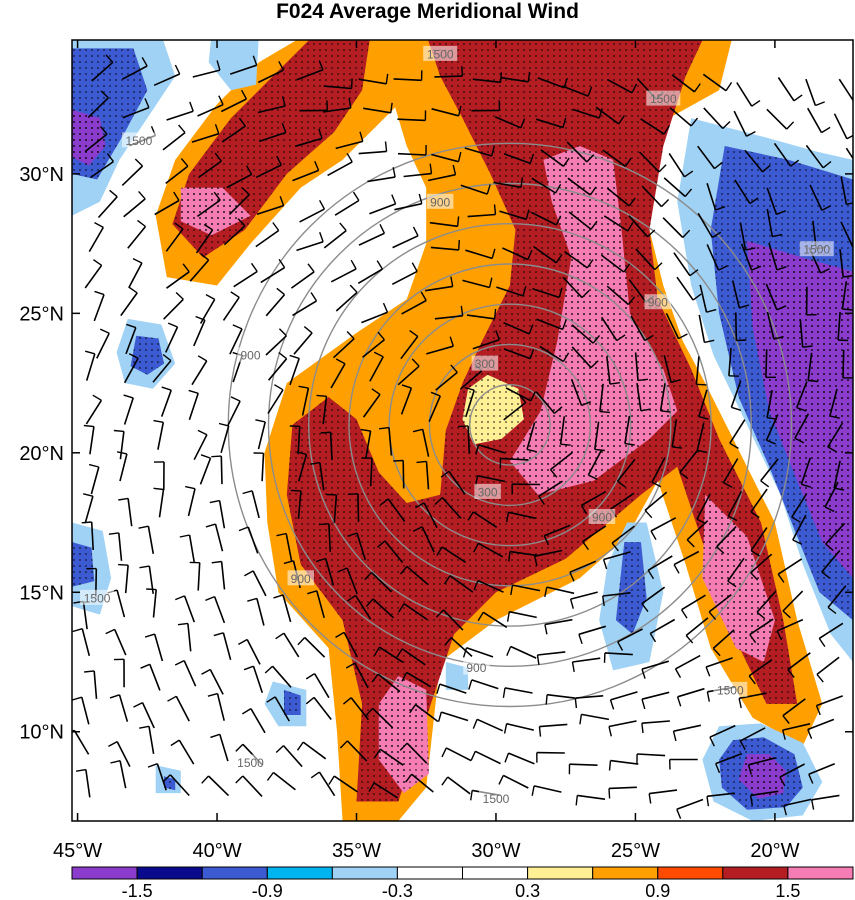  What do you see at coordinates (527, 890) in the screenshot?
I see `colorbar-label-3: 0.3` at bounding box center [527, 890].